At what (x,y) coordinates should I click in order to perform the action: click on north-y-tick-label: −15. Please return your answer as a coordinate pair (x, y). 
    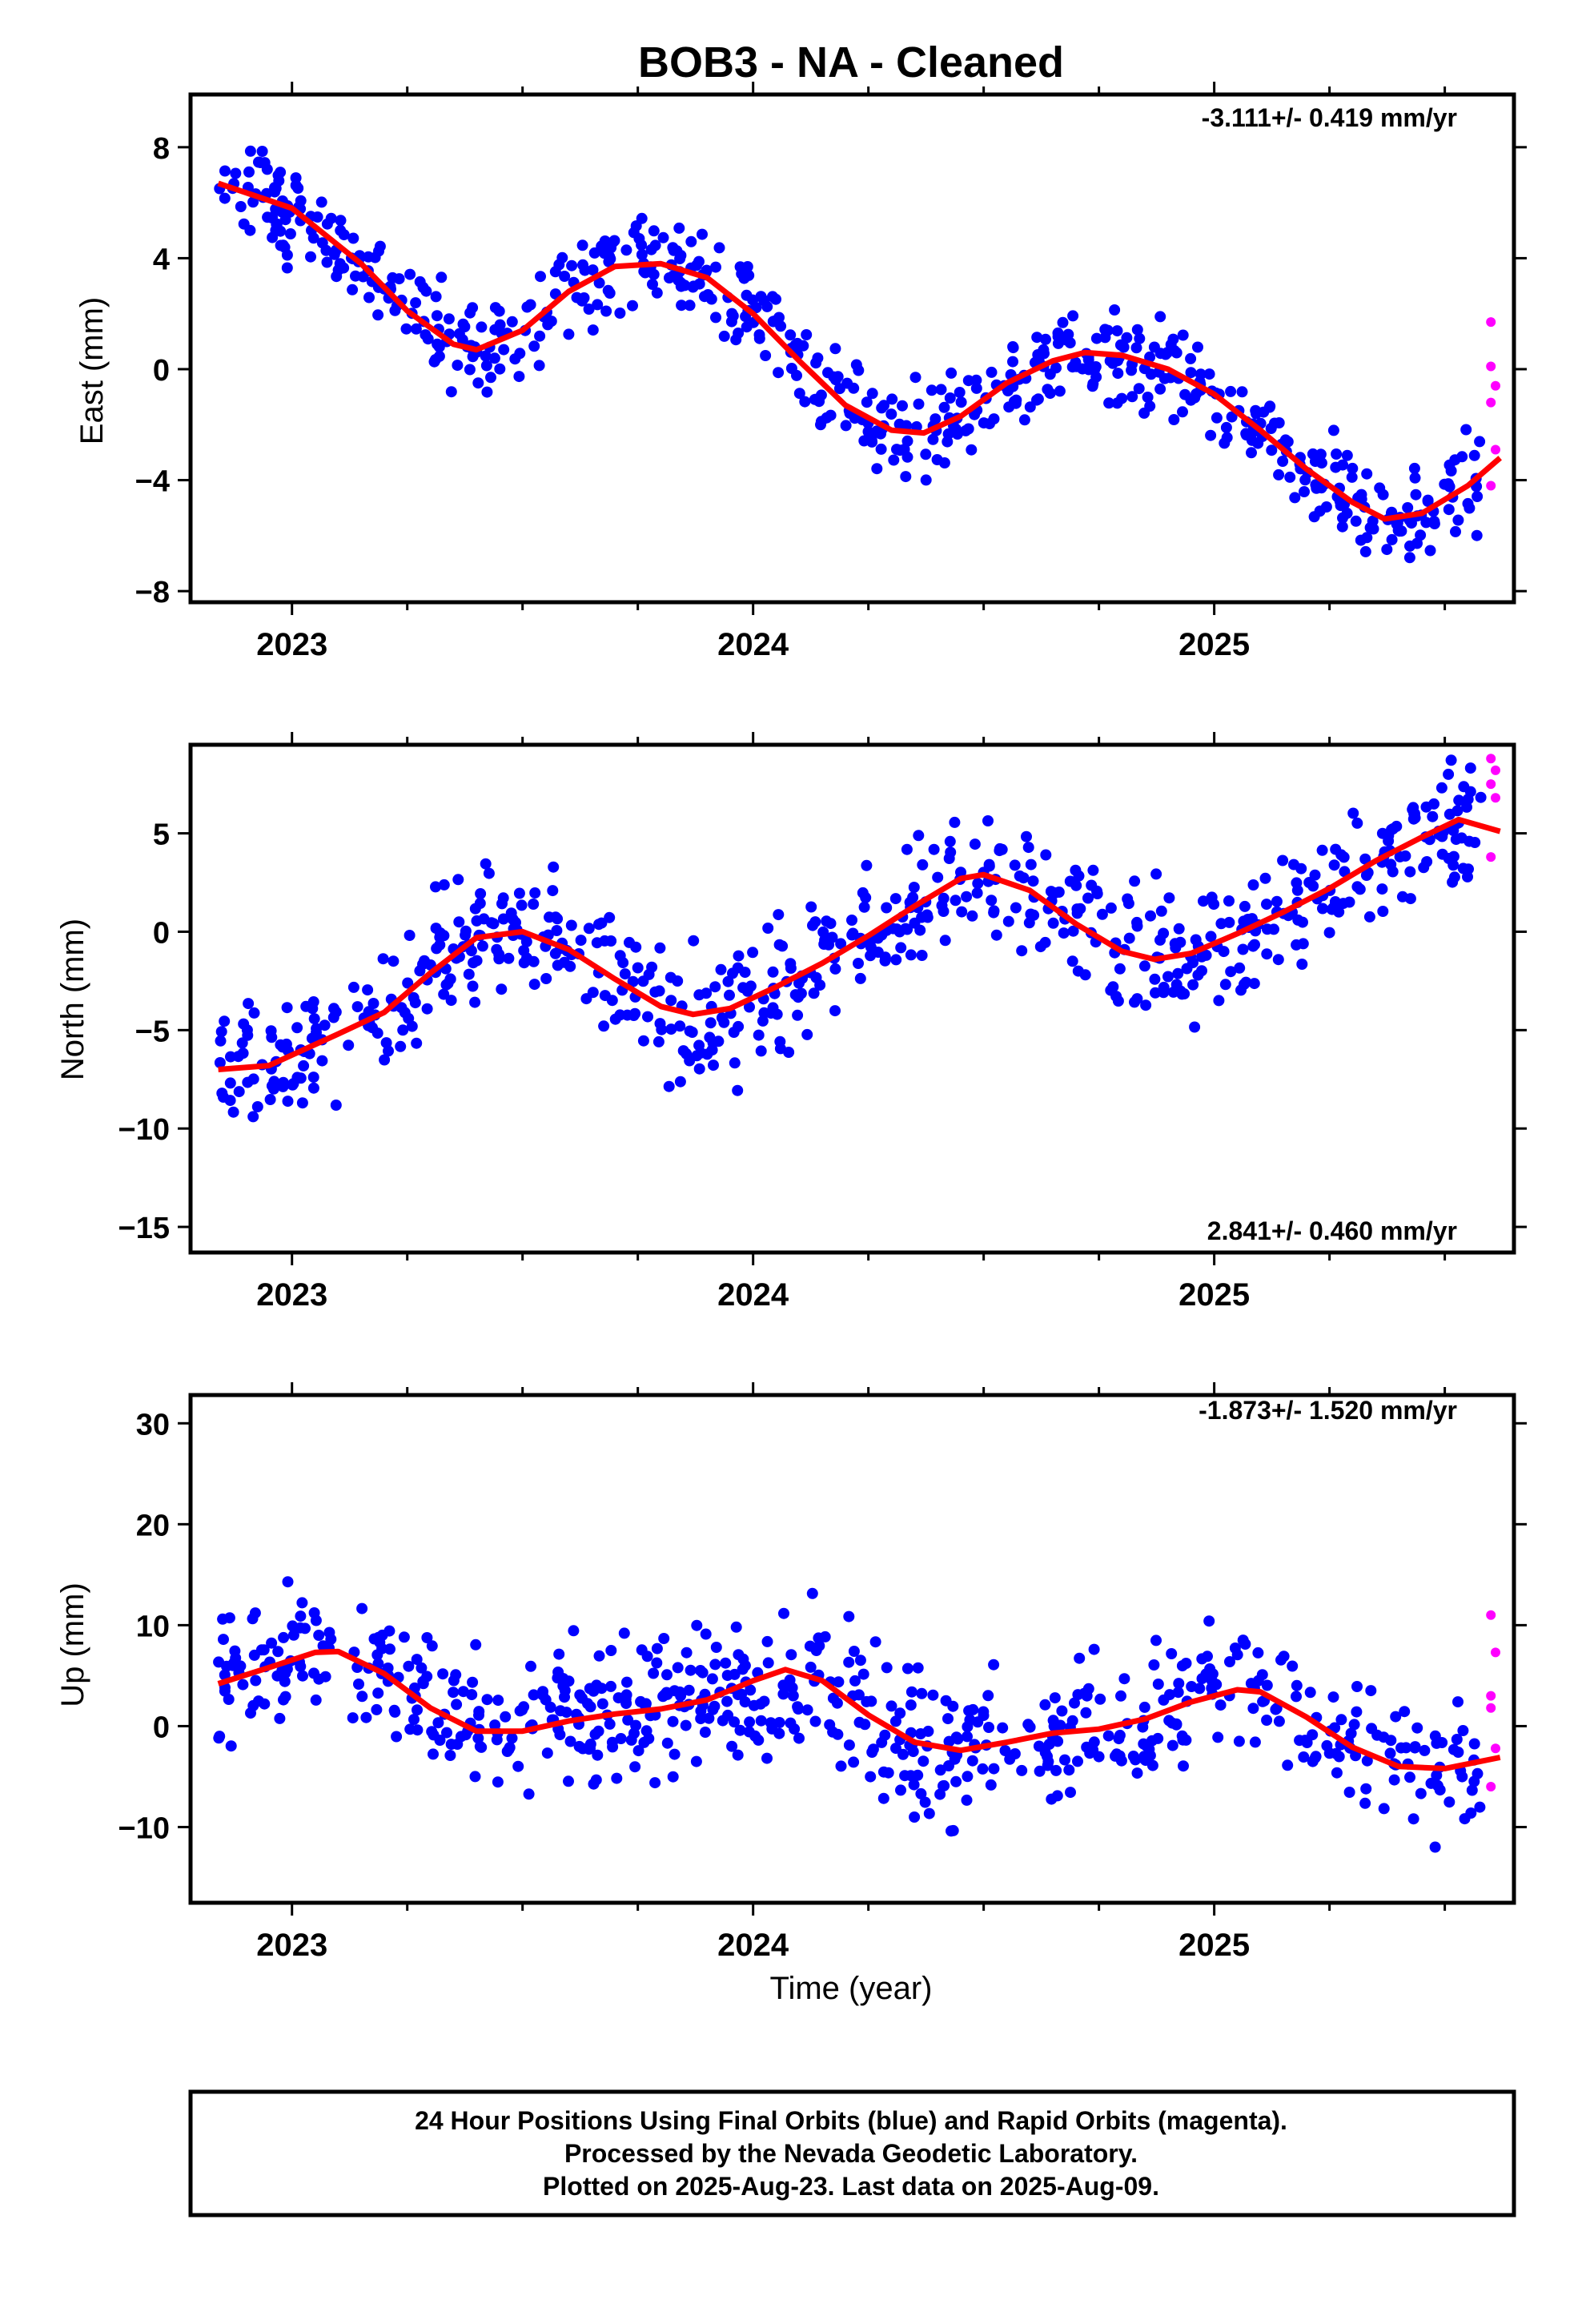
    Looking at the image, I should click on (144, 1228).